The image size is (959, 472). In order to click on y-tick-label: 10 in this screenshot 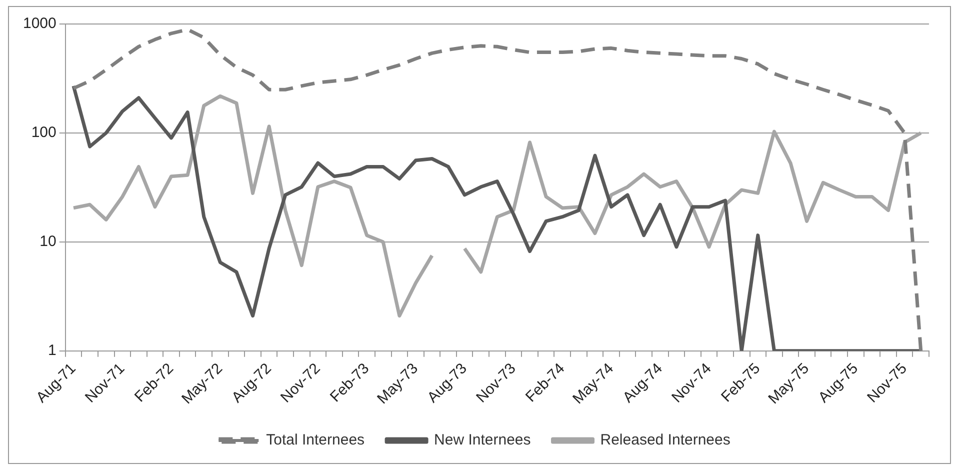, I will do `click(48, 241)`.